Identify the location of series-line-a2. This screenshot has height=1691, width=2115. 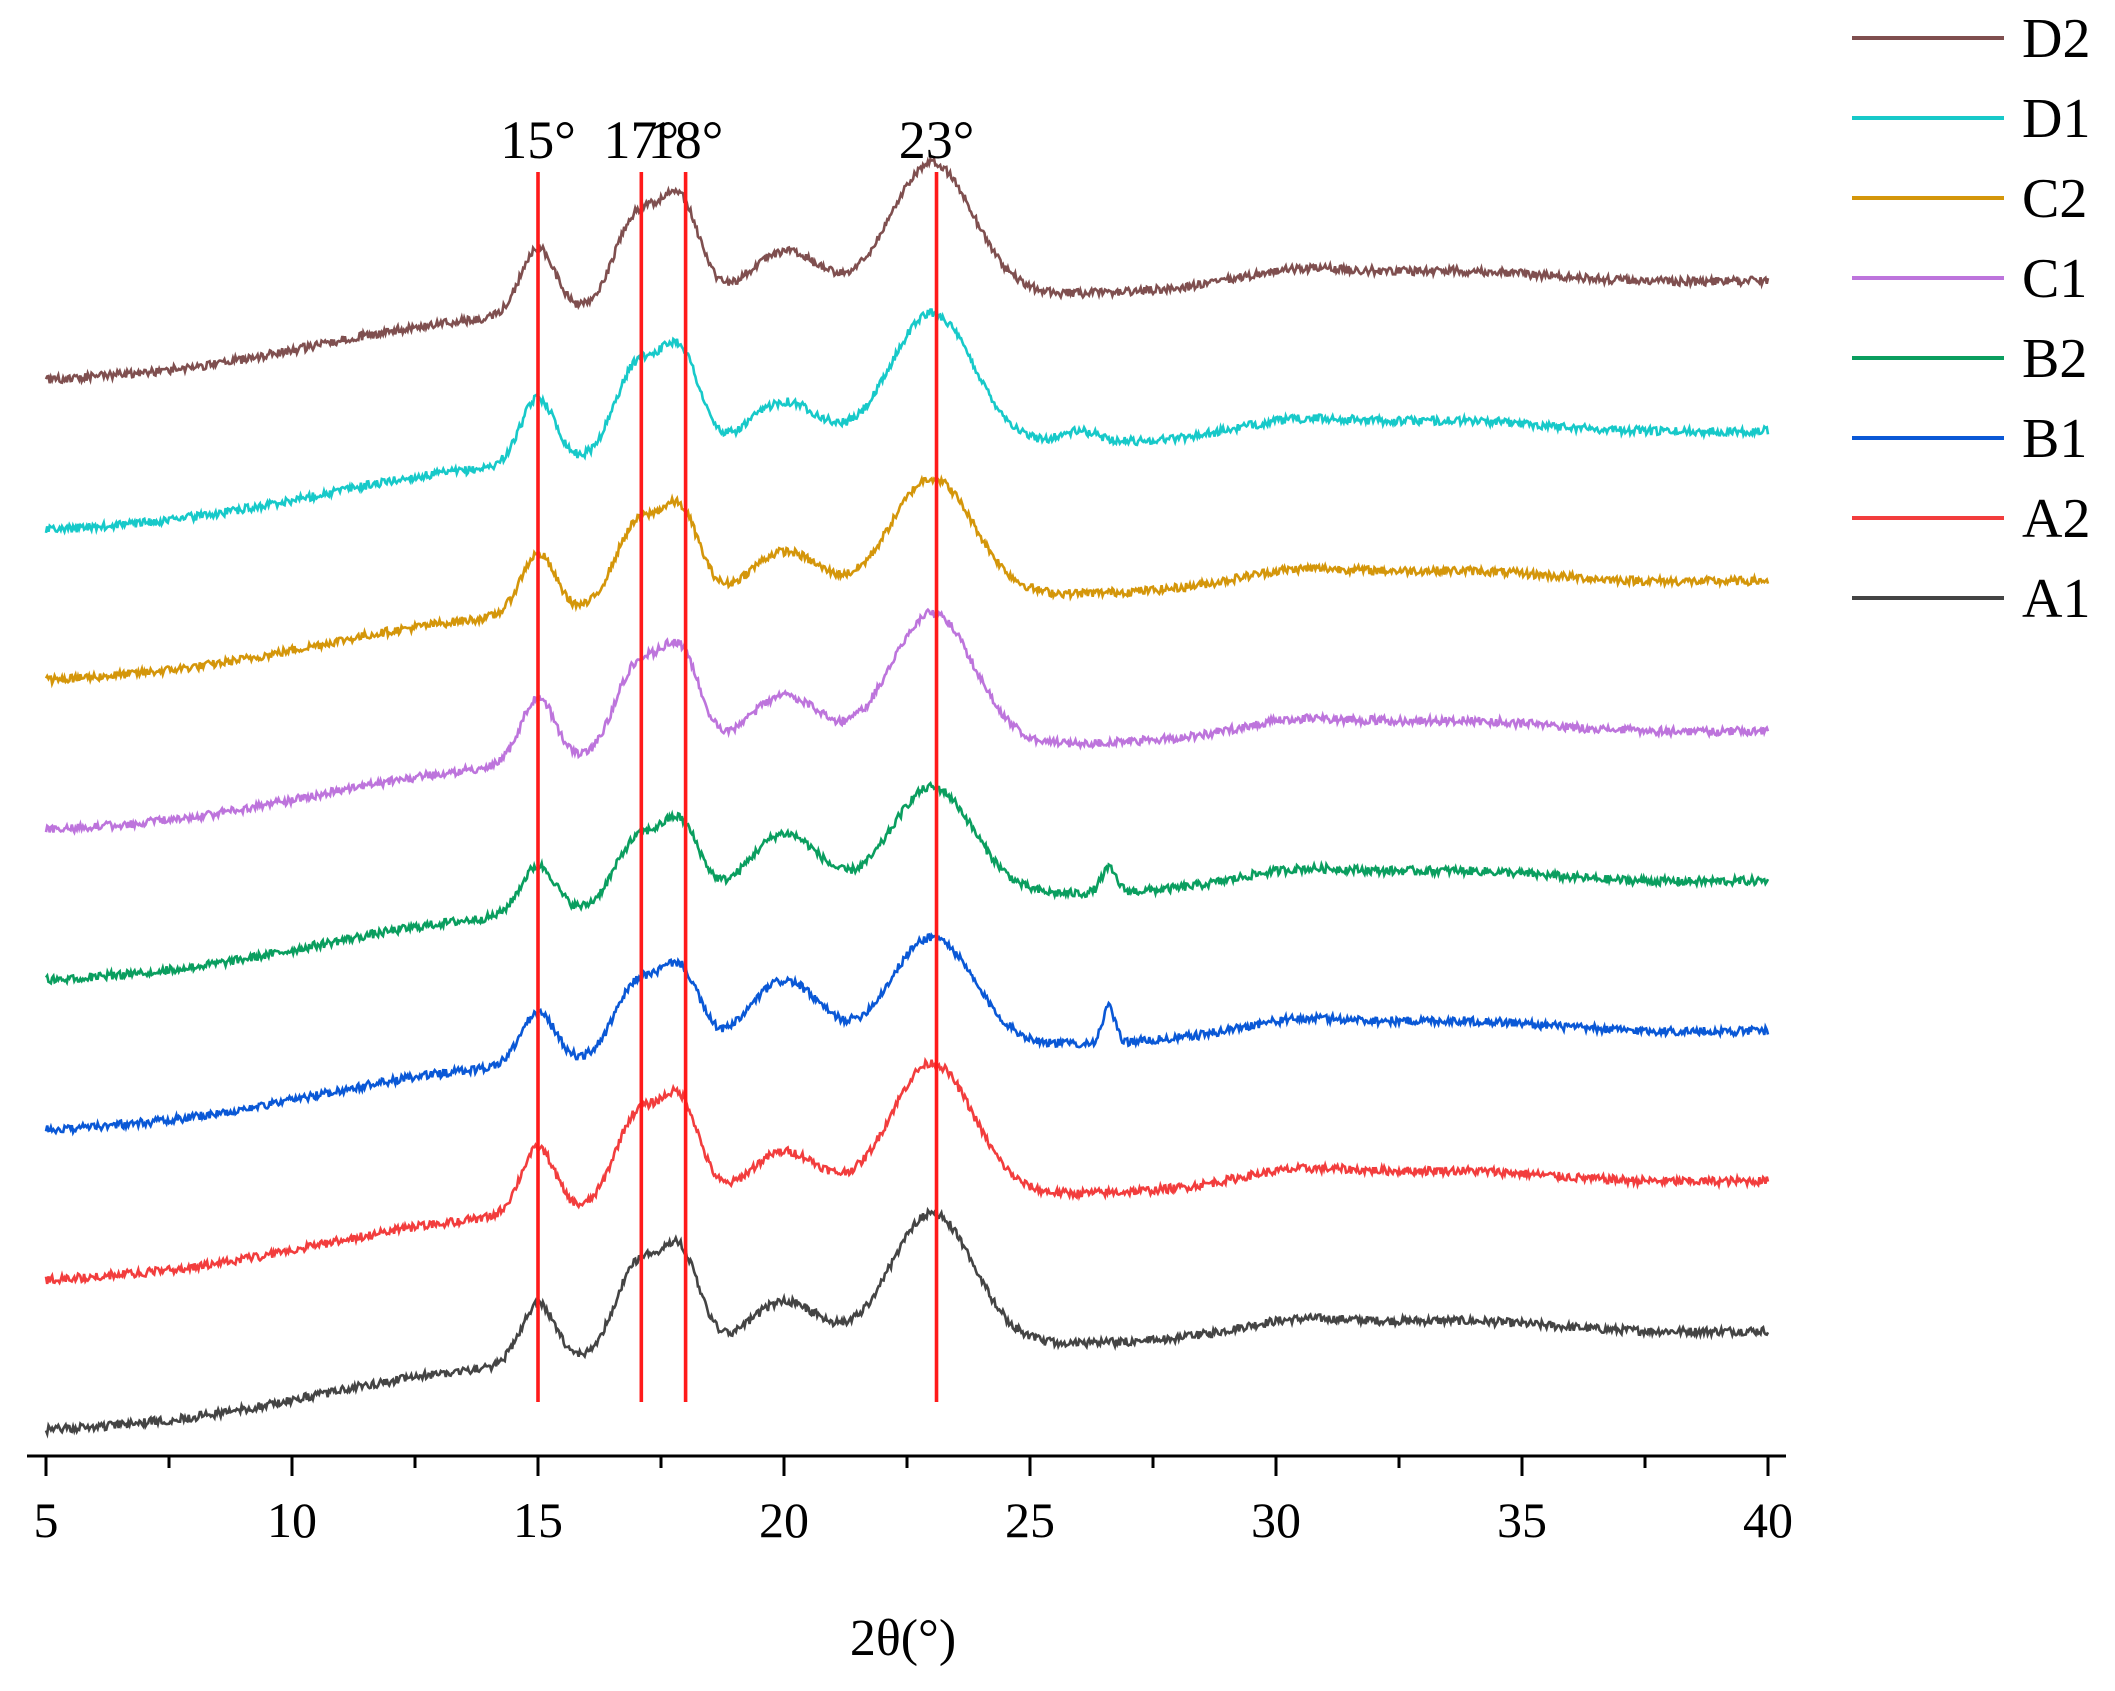
(907, 1171).